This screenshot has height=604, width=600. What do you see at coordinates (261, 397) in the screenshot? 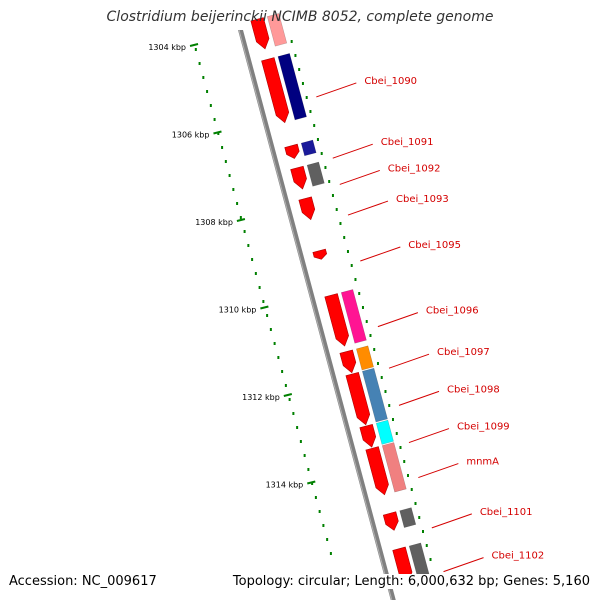
I see `tick-label: 1312 kbp` at bounding box center [261, 397].